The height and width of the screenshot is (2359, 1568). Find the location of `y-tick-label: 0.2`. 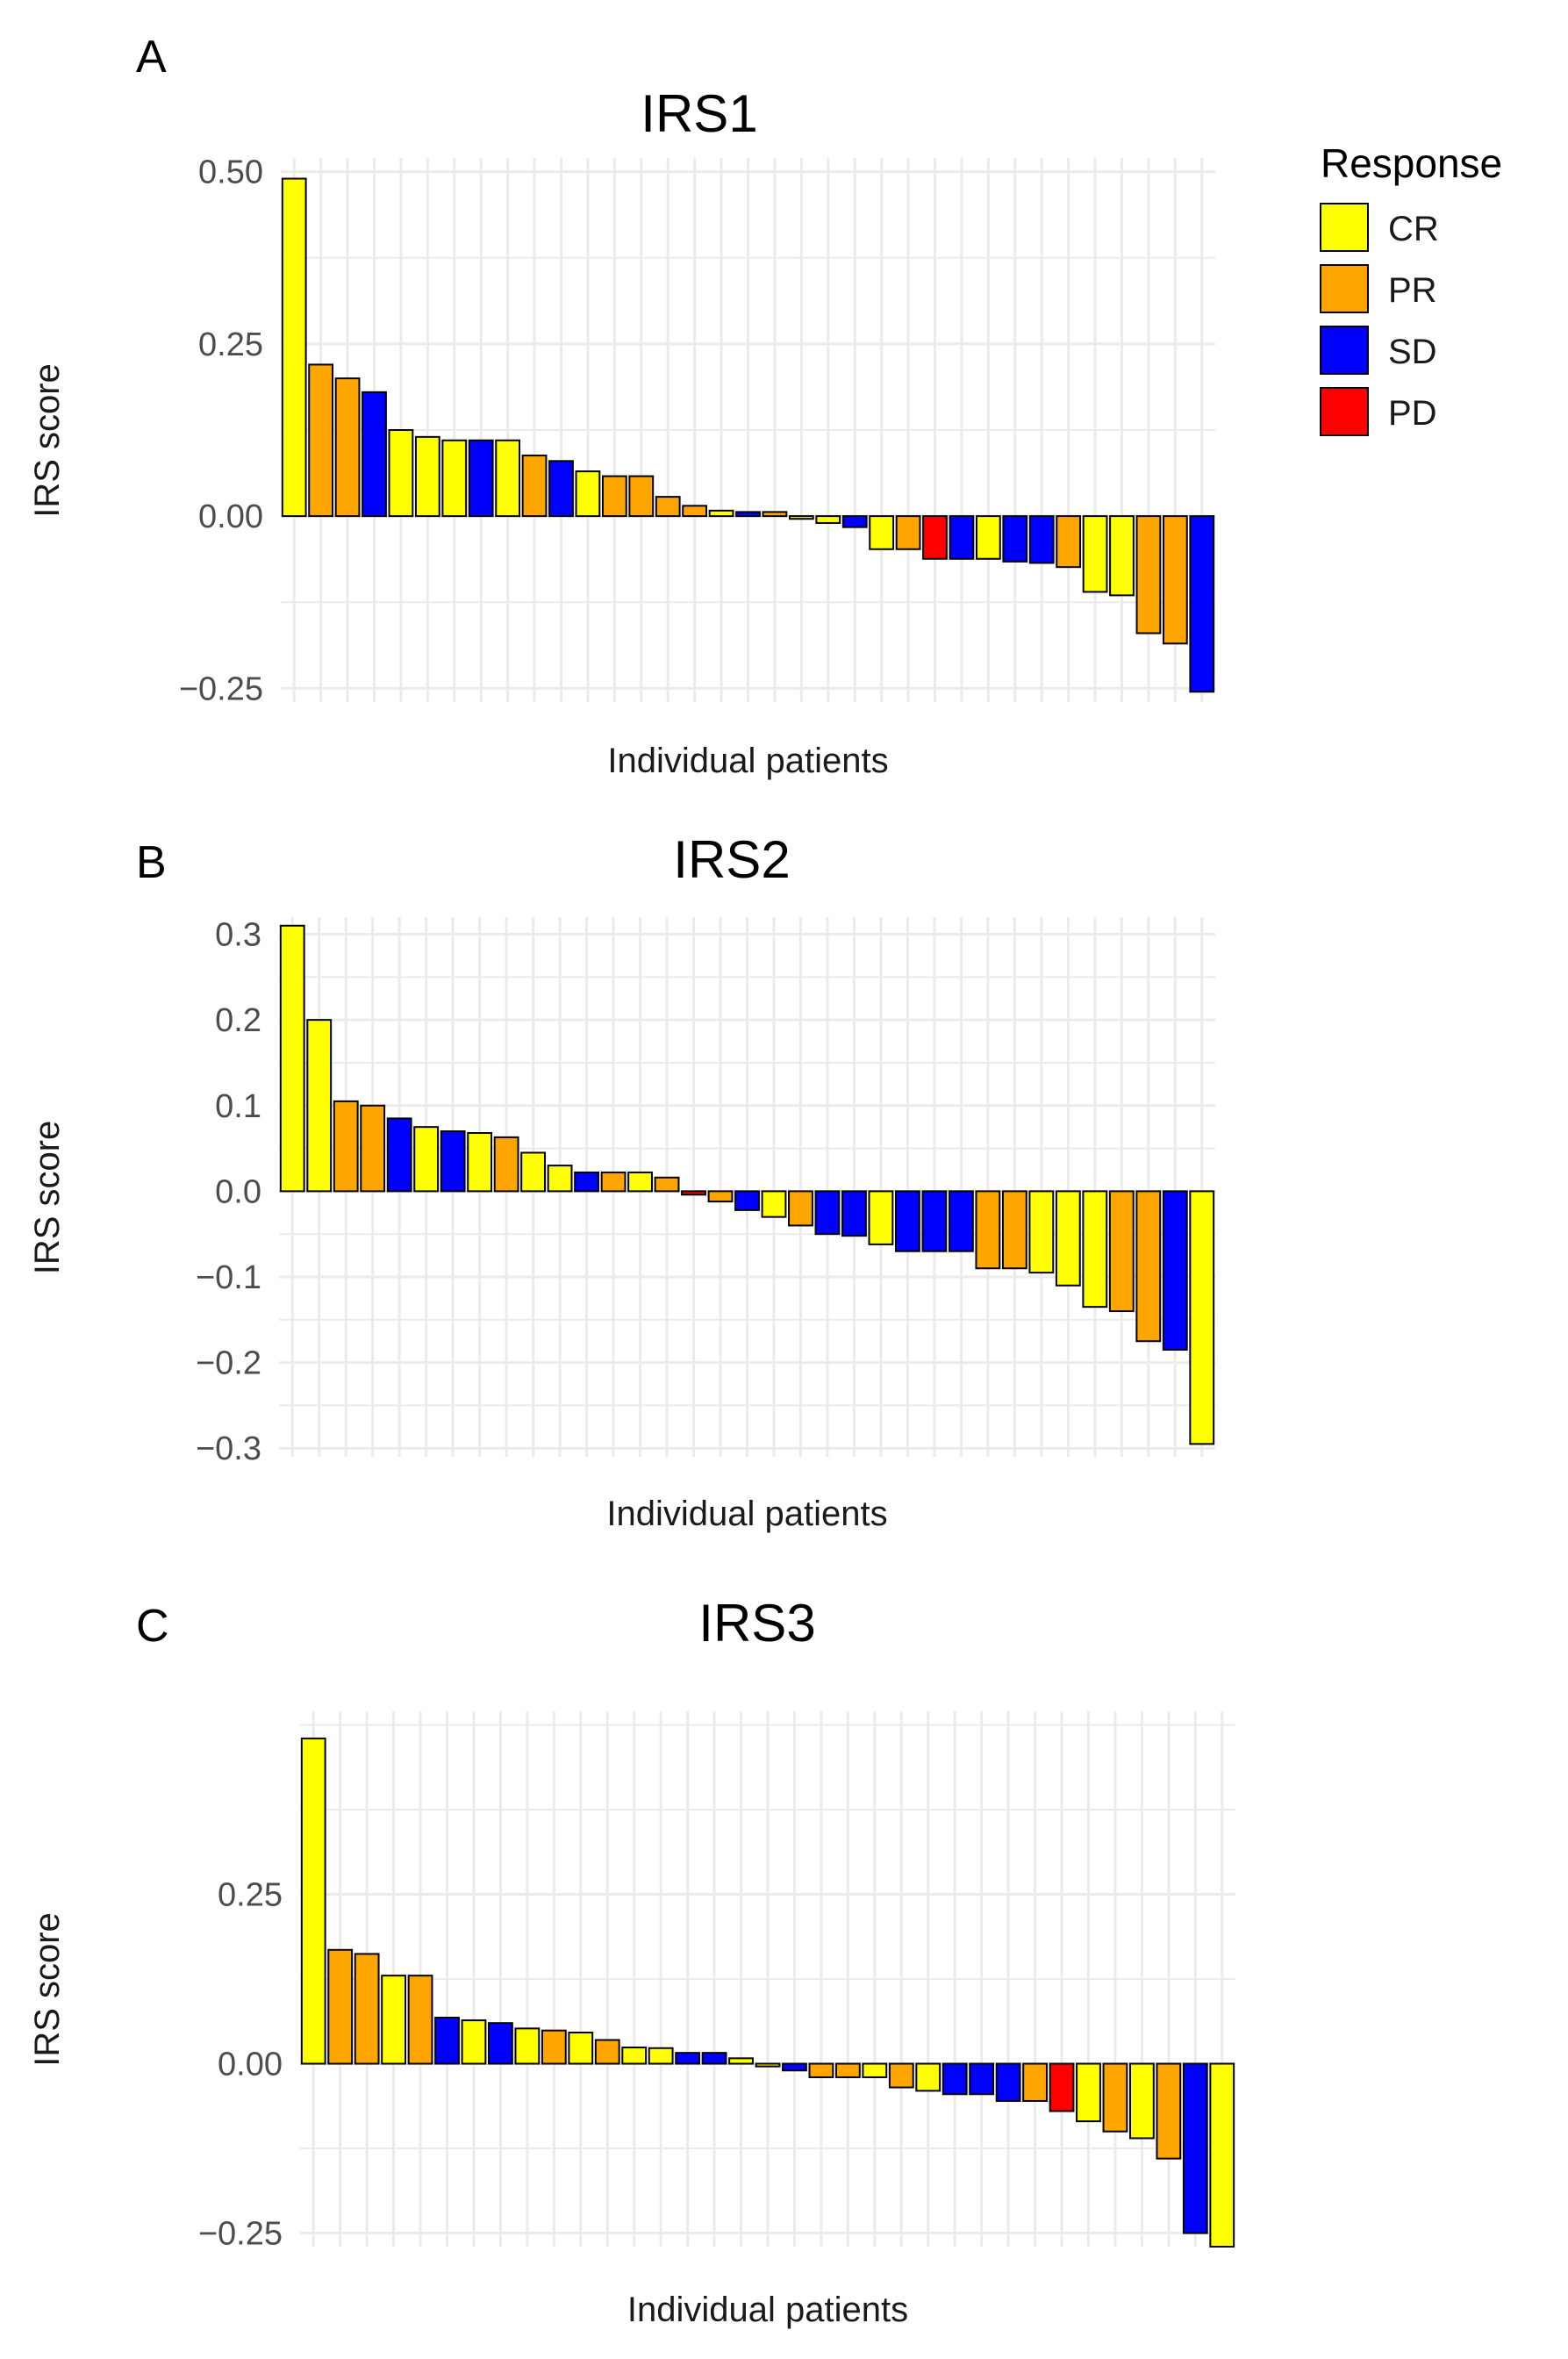

y-tick-label: 0.2 is located at coordinates (238, 1020).